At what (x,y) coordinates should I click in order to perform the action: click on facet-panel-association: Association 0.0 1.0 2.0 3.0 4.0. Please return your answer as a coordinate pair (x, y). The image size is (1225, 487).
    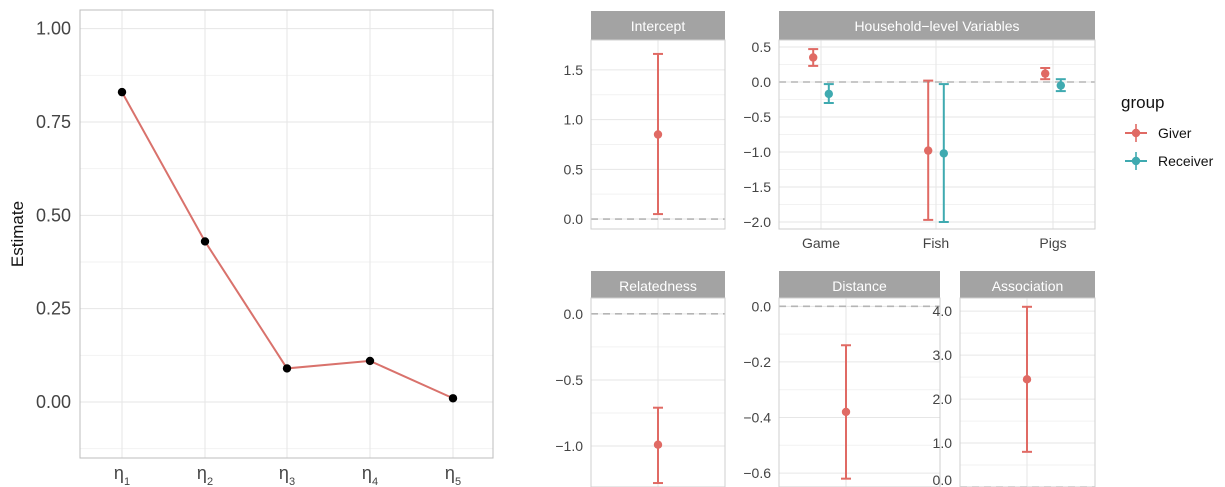
    Looking at the image, I should click on (1014, 379).